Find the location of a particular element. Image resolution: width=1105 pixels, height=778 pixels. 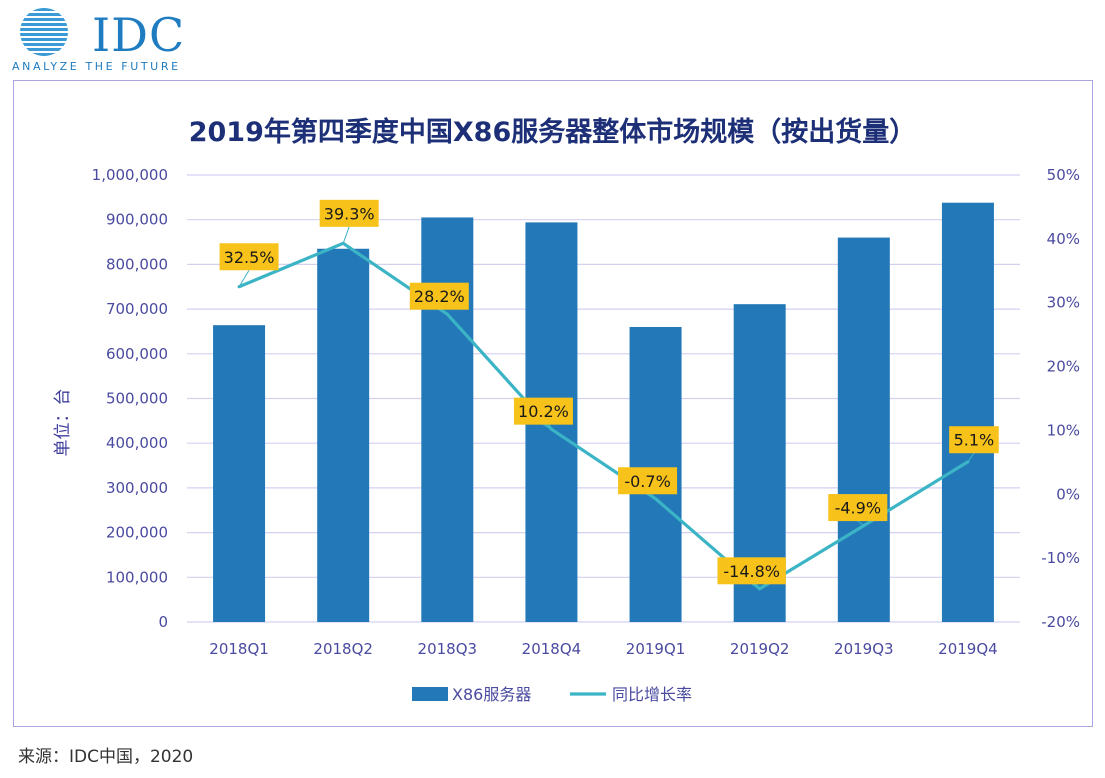

y-tick-label: 800,000 is located at coordinates (137, 264).